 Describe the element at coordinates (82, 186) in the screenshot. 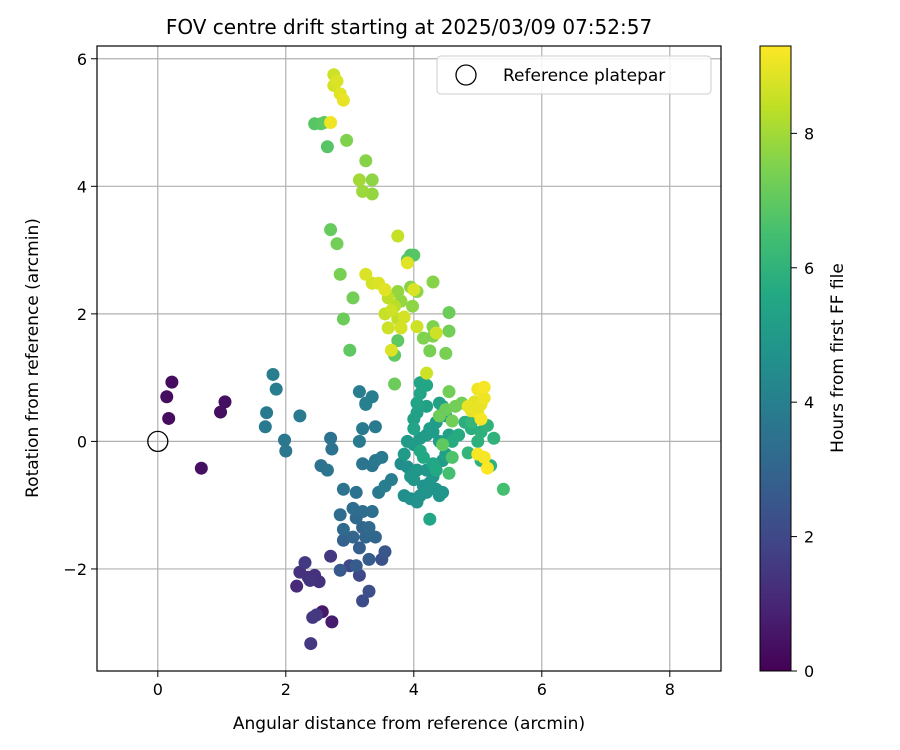

I see `y-tick-label: 4` at that location.